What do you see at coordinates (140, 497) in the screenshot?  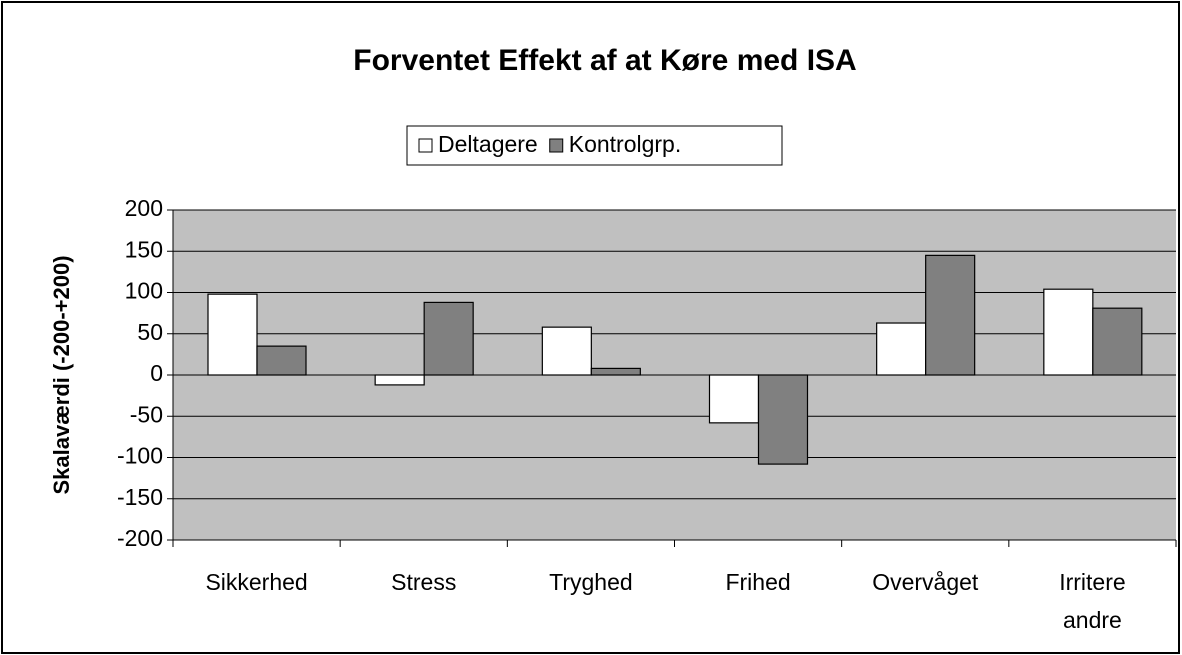 I see `y-tick-label: -150` at bounding box center [140, 497].